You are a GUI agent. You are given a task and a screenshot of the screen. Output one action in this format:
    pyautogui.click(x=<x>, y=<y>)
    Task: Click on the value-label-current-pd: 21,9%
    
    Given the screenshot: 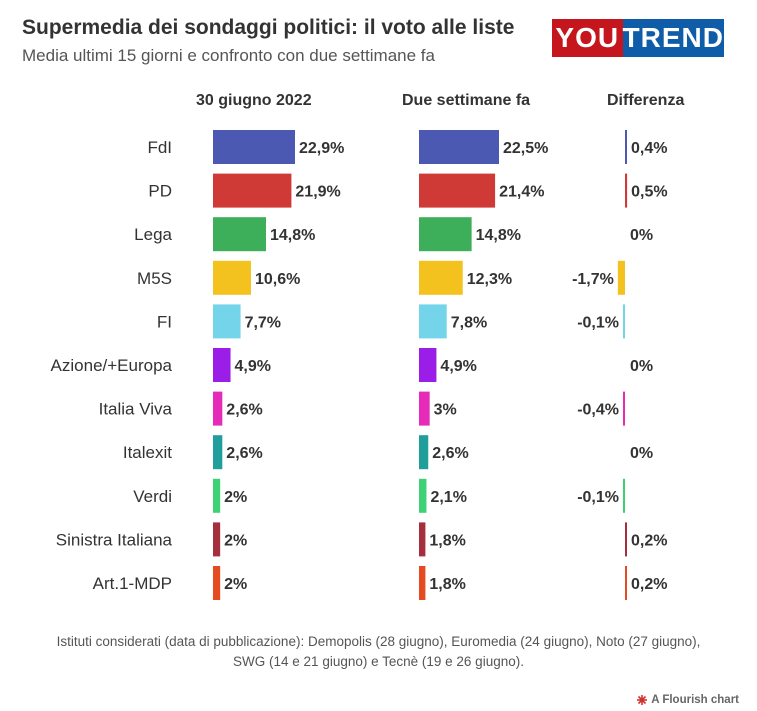 What is the action you would take?
    pyautogui.click(x=317, y=192)
    